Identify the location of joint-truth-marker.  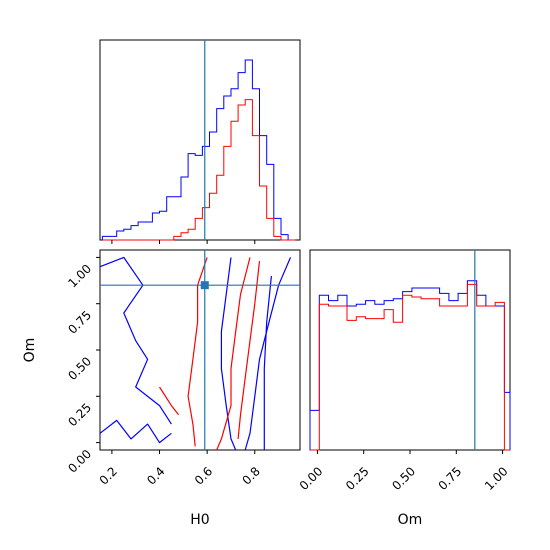
(204, 285).